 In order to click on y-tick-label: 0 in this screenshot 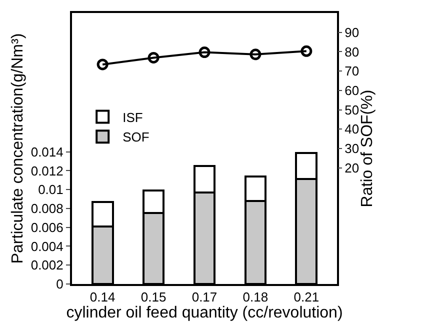, I will do `click(60, 284)`.